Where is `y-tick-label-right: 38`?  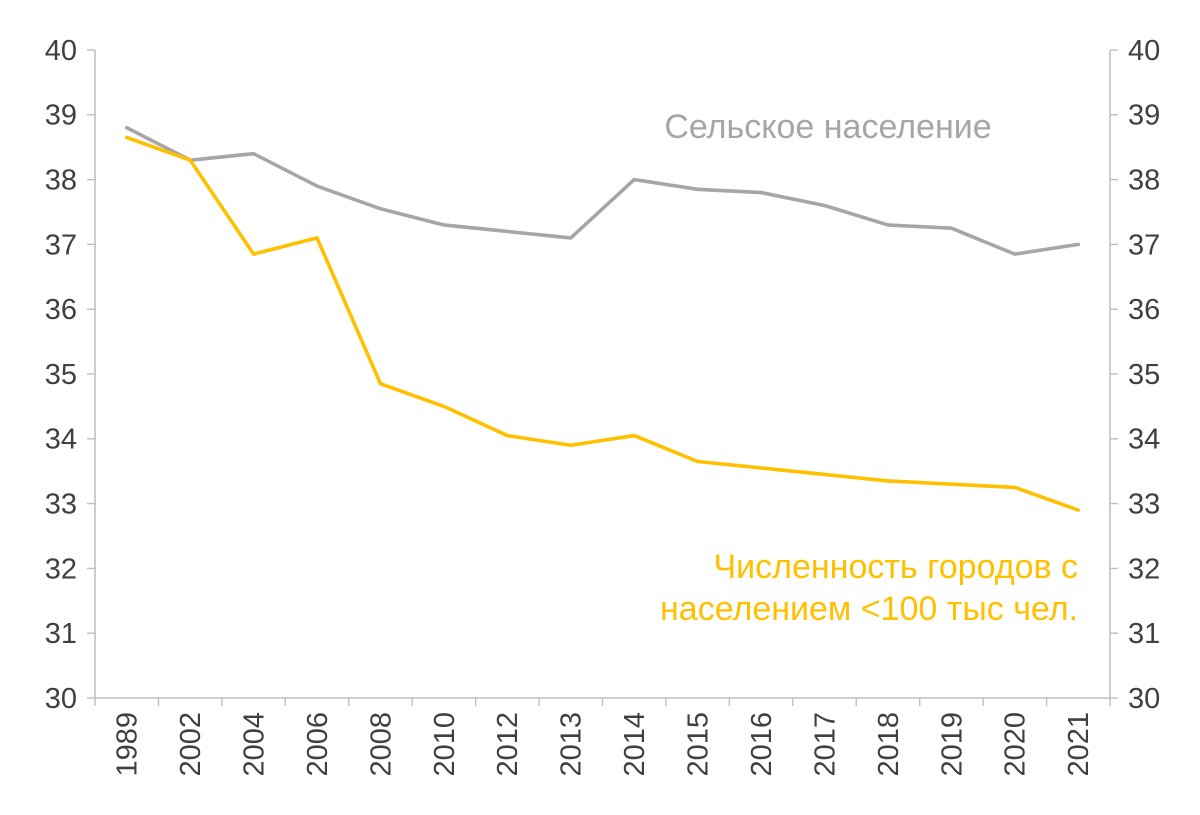
y-tick-label-right: 38 is located at coordinates (1144, 180).